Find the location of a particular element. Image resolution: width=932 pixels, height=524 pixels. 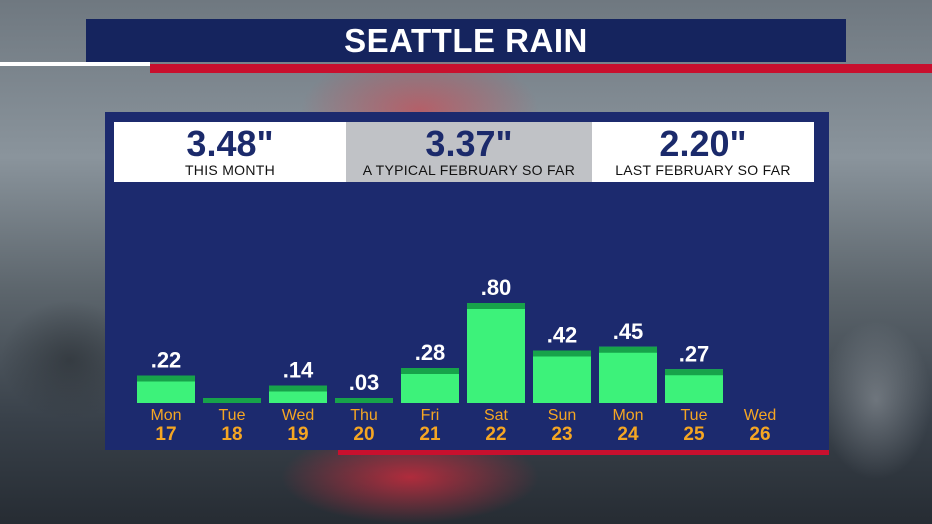

stat-label: LAST FEBRUARY SO FAR is located at coordinates (703, 169).